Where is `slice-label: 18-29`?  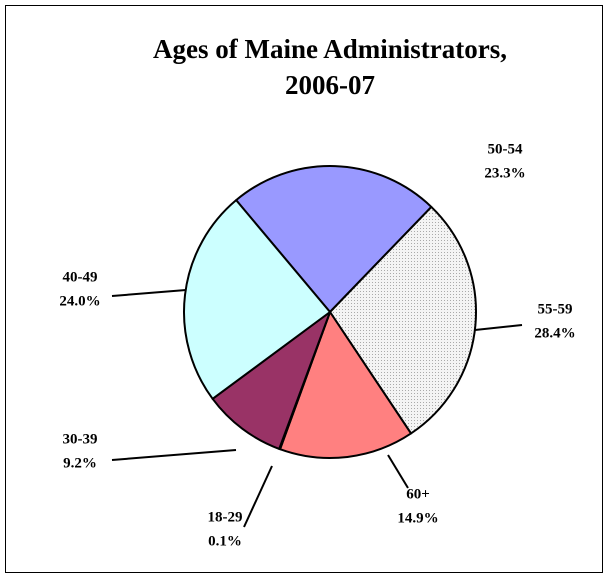 slice-label: 18-29 is located at coordinates (225, 517).